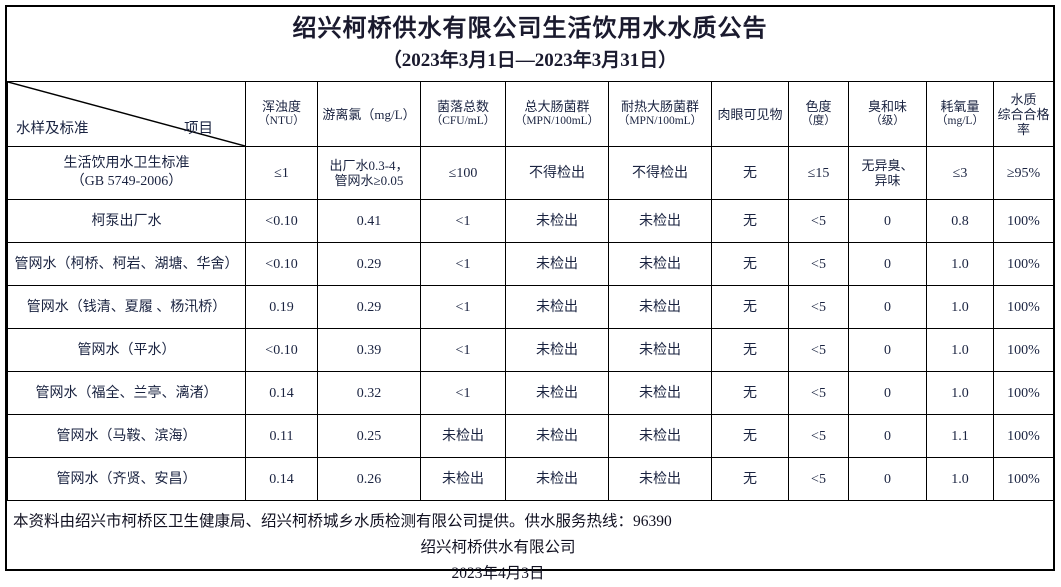  I want to click on column-header-total-colony: 菌落总数 （CFU/mL）, so click(463, 114).